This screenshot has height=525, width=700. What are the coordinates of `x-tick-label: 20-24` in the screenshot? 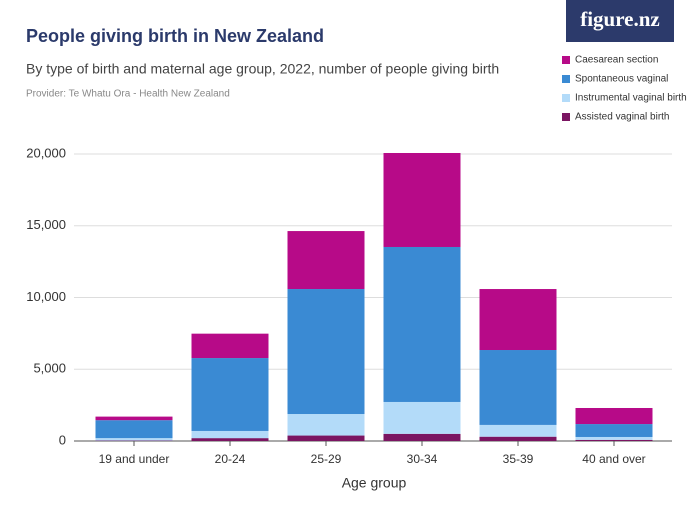 It's located at (230, 459).